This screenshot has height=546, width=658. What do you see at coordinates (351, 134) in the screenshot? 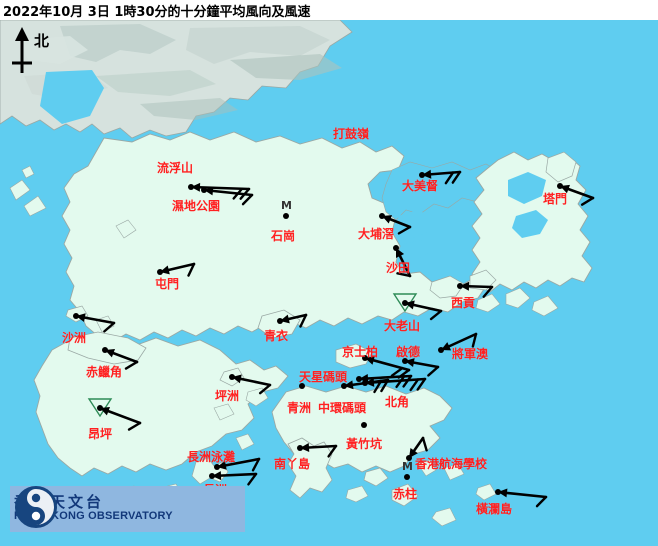
I see `station-label-ta-kwu-ling: 打鼓嶺` at bounding box center [351, 134].